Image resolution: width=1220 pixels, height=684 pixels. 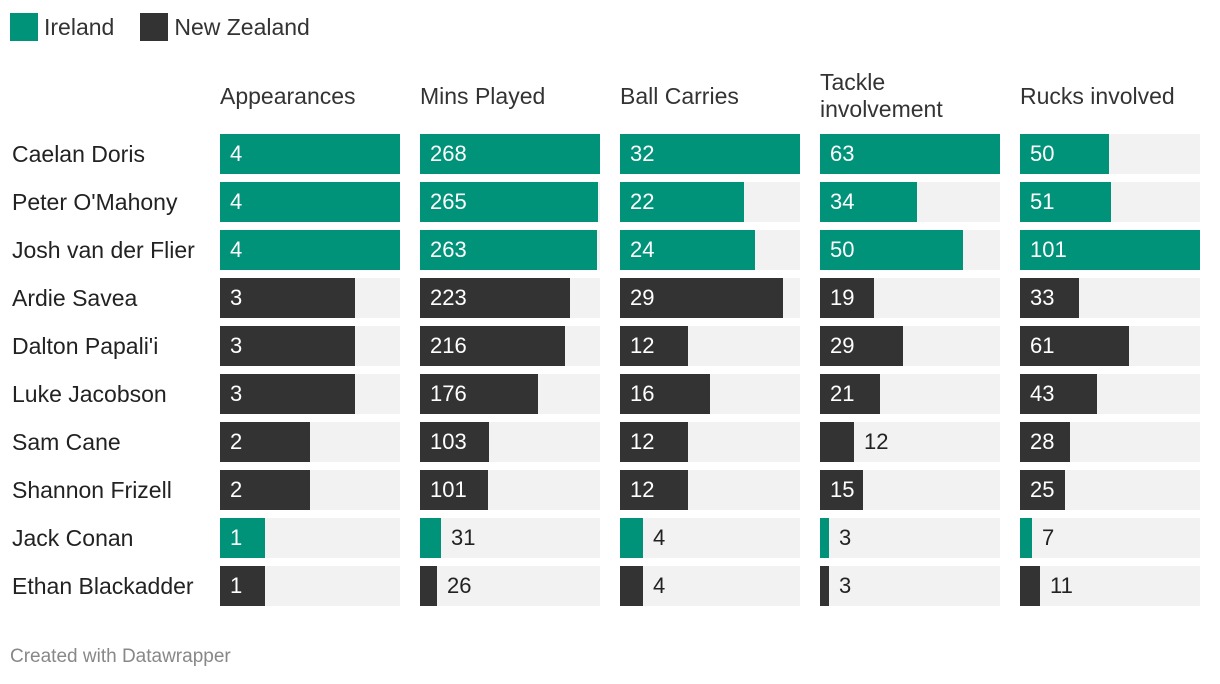 I want to click on row-label-sam-cane: Sam Cane, so click(x=66, y=442).